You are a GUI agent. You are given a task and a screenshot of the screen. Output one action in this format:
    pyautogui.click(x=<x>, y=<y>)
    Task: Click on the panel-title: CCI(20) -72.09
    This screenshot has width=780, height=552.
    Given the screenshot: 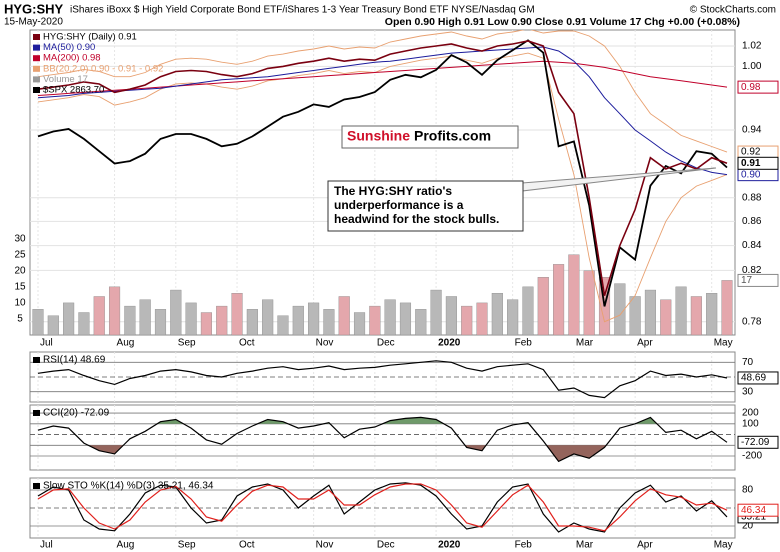 What is the action you would take?
    pyautogui.click(x=76, y=413)
    